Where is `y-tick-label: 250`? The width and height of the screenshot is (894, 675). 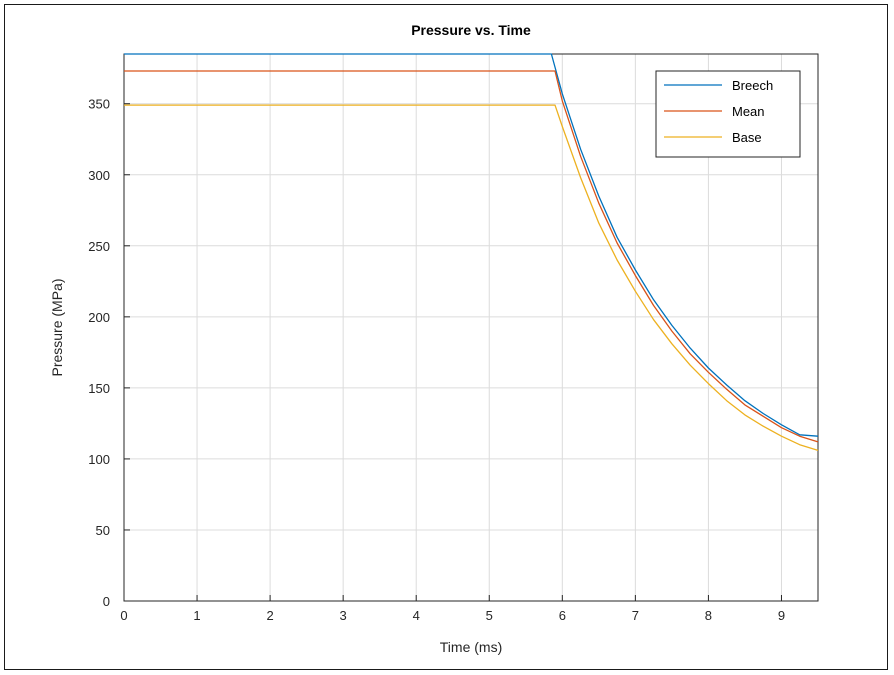 y-tick-label: 250 is located at coordinates (99, 246).